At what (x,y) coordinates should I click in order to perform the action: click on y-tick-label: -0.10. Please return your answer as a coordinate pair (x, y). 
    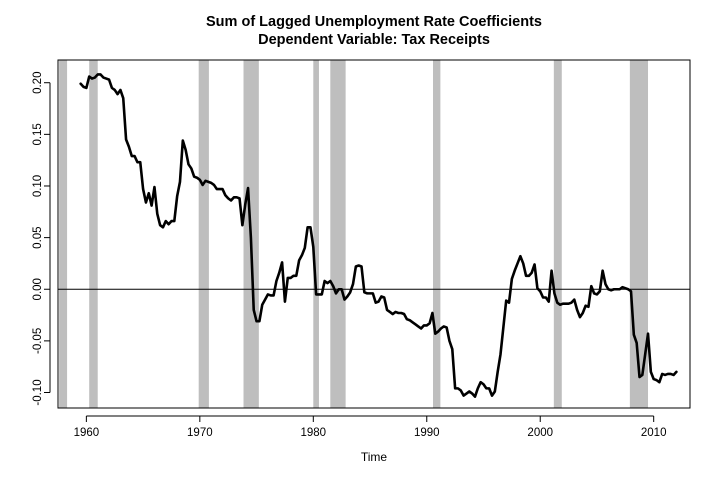
    Looking at the image, I should click on (38, 392).